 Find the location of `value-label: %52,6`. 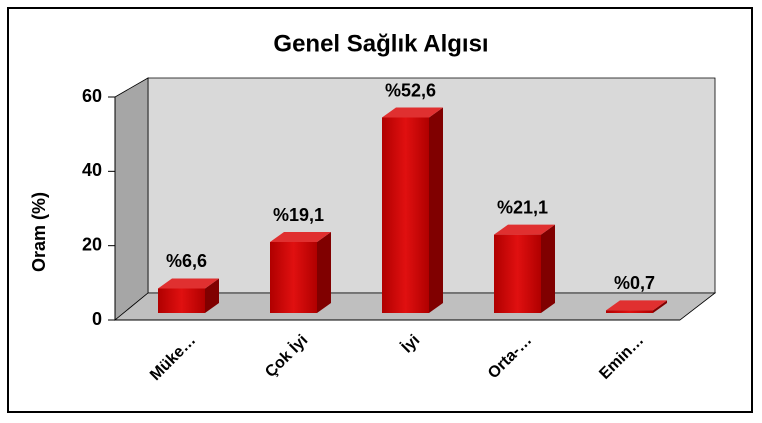

value-label: %52,6 is located at coordinates (410, 90).